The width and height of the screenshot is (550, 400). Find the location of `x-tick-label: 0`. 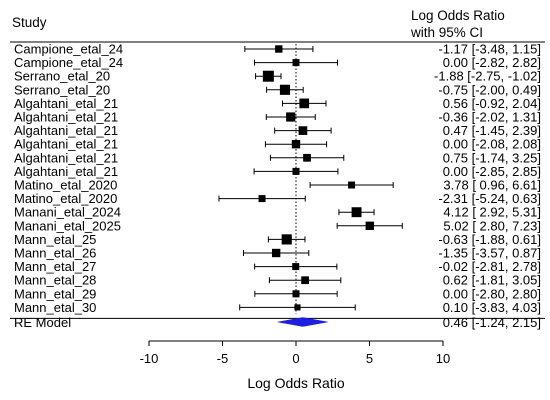

x-tick-label: 0 is located at coordinates (295, 358).